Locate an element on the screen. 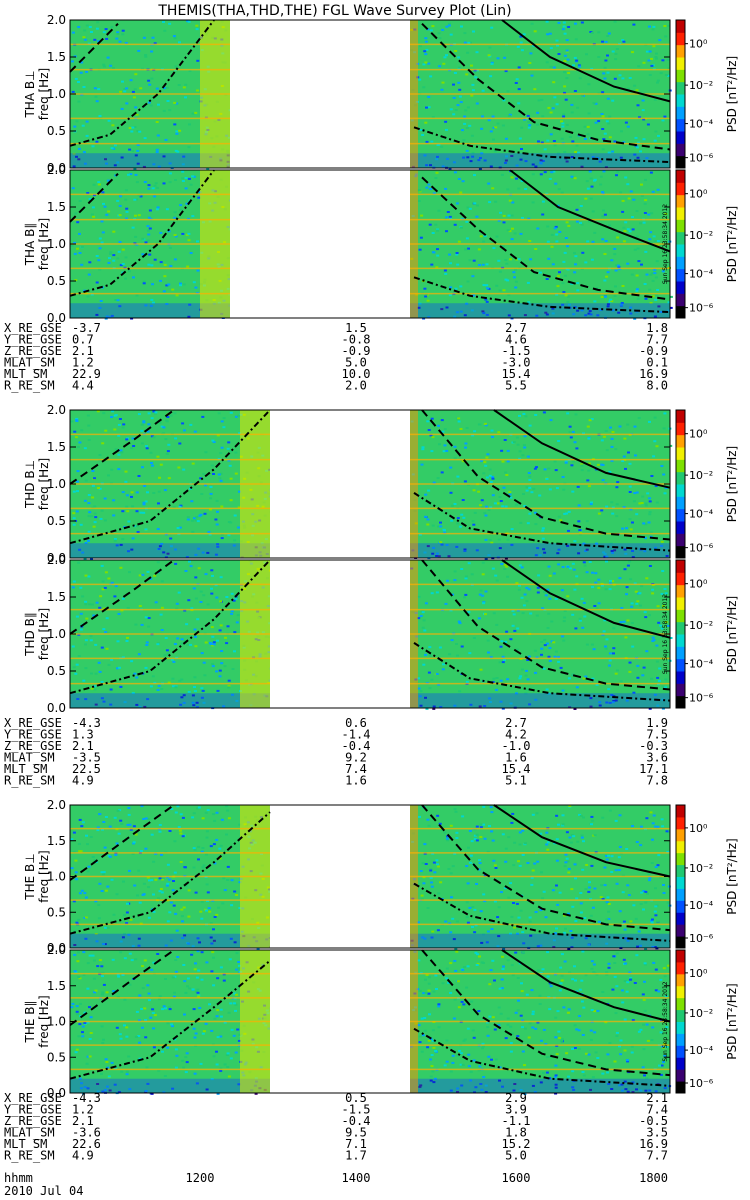  orbit-value: 4.6 is located at coordinates (516, 340).